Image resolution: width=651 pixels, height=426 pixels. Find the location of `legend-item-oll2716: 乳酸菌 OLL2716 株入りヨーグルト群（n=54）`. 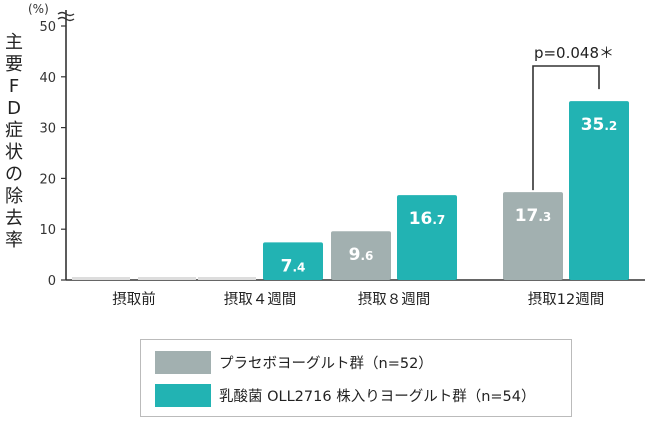

legend-item-oll2716: 乳酸菌 OLL2716 株入りヨーグルト群（n=54） is located at coordinates (345, 395).